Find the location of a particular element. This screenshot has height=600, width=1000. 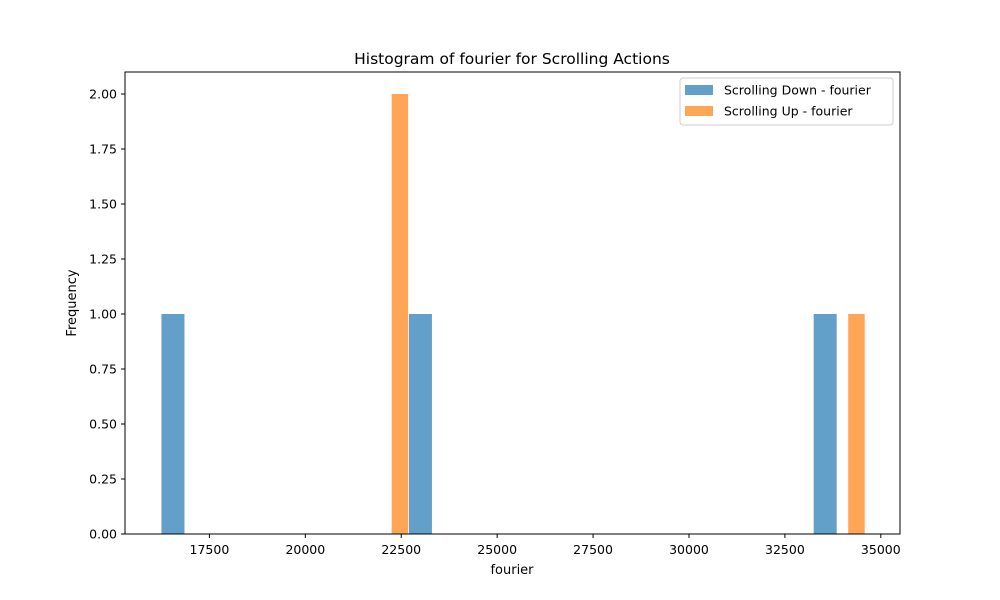

y-tick-label: 1.75 is located at coordinates (103, 149).